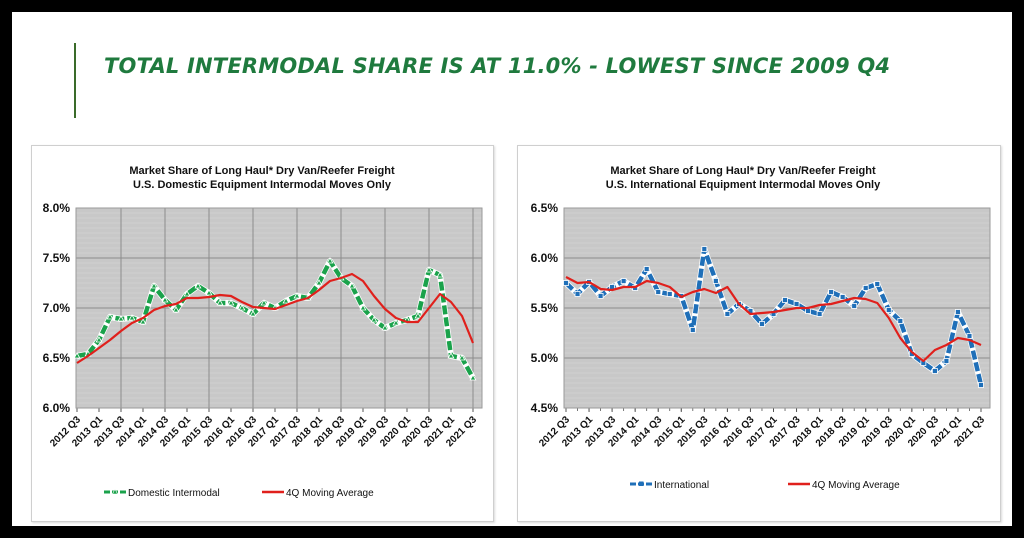  What do you see at coordinates (57, 308) in the screenshot?
I see `y-tick-label: 7.0%` at bounding box center [57, 308].